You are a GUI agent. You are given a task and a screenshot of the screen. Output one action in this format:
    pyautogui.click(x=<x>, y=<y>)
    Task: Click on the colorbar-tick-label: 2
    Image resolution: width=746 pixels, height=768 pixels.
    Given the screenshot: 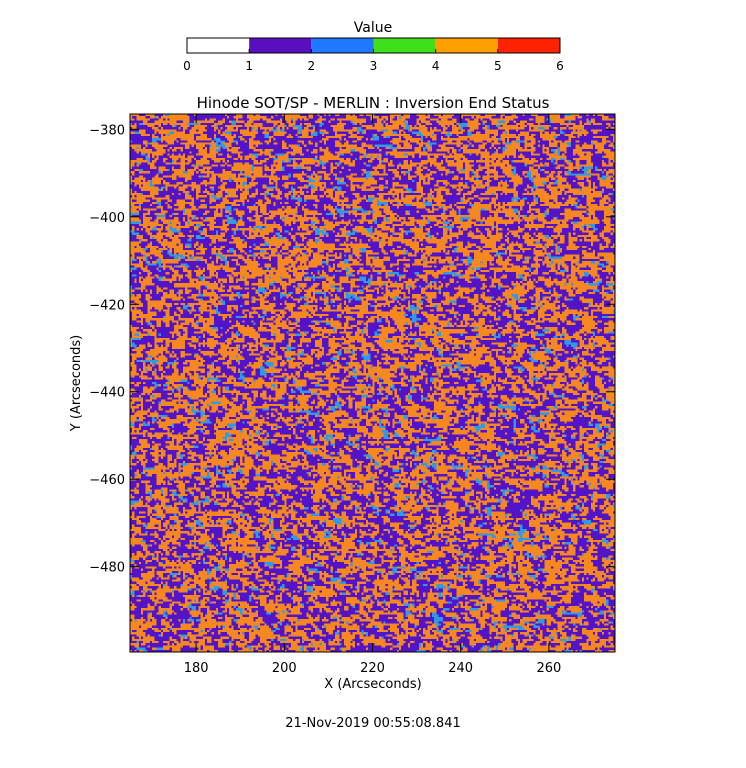 What is the action you would take?
    pyautogui.click(x=312, y=66)
    